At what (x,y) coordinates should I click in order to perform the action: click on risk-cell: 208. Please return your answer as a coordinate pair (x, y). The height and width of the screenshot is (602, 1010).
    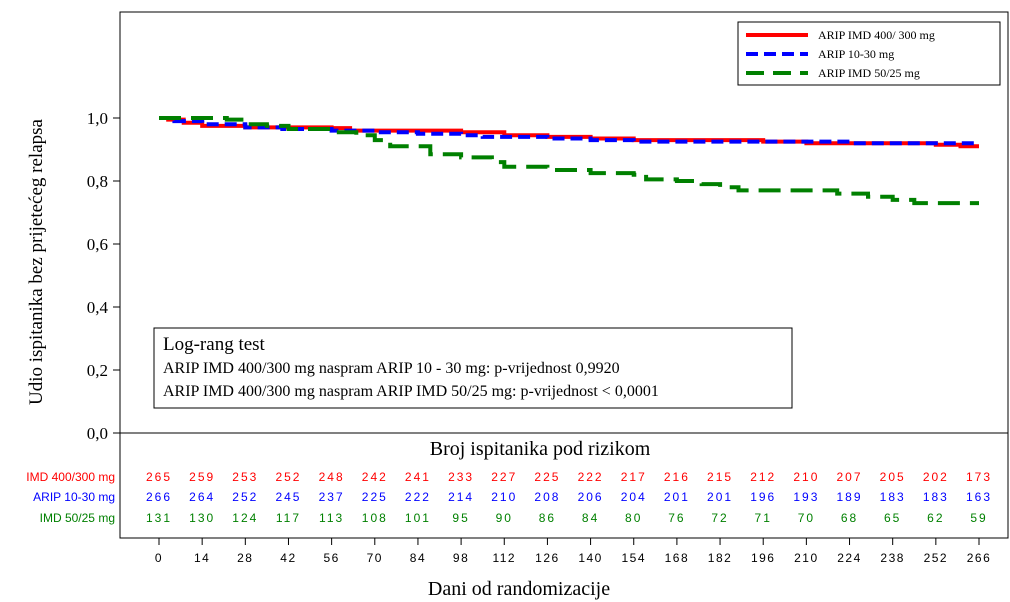
    Looking at the image, I should click on (547, 497).